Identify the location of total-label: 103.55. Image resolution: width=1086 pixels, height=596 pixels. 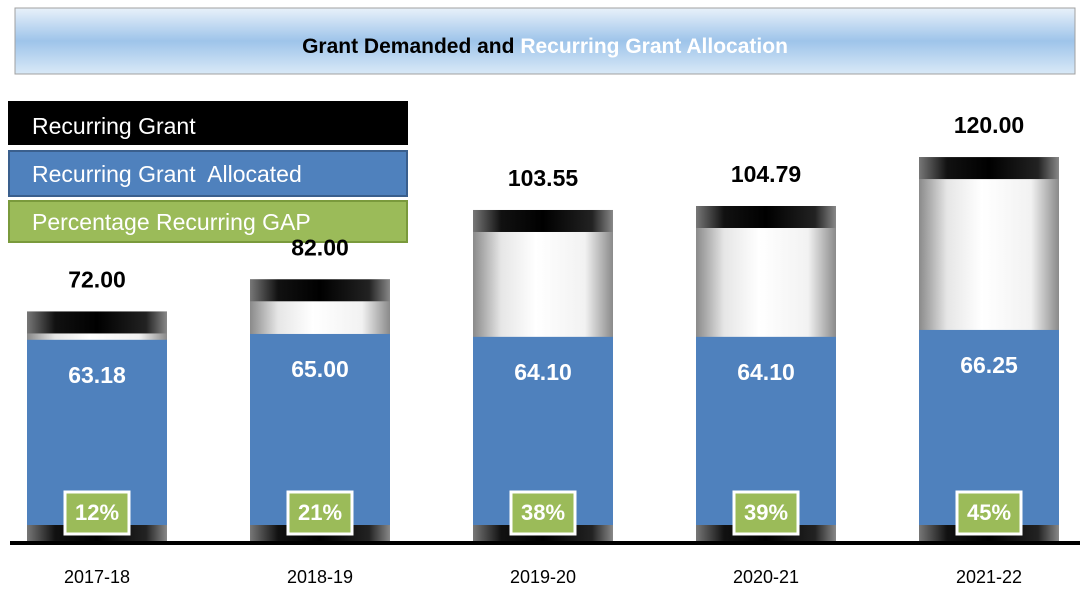
(543, 178).